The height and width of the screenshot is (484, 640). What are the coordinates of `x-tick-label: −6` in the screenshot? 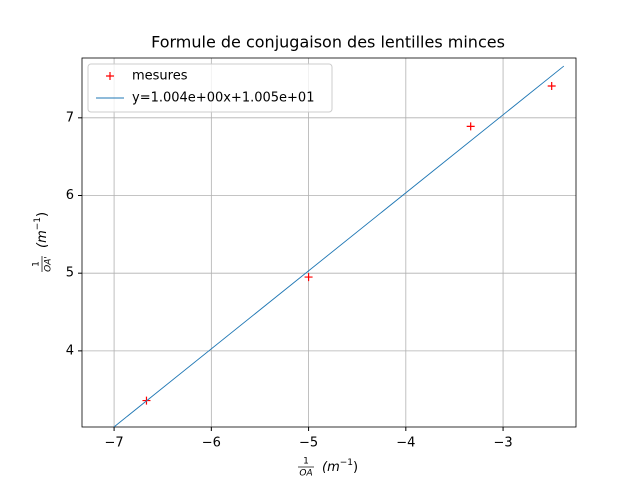 It's located at (211, 443).